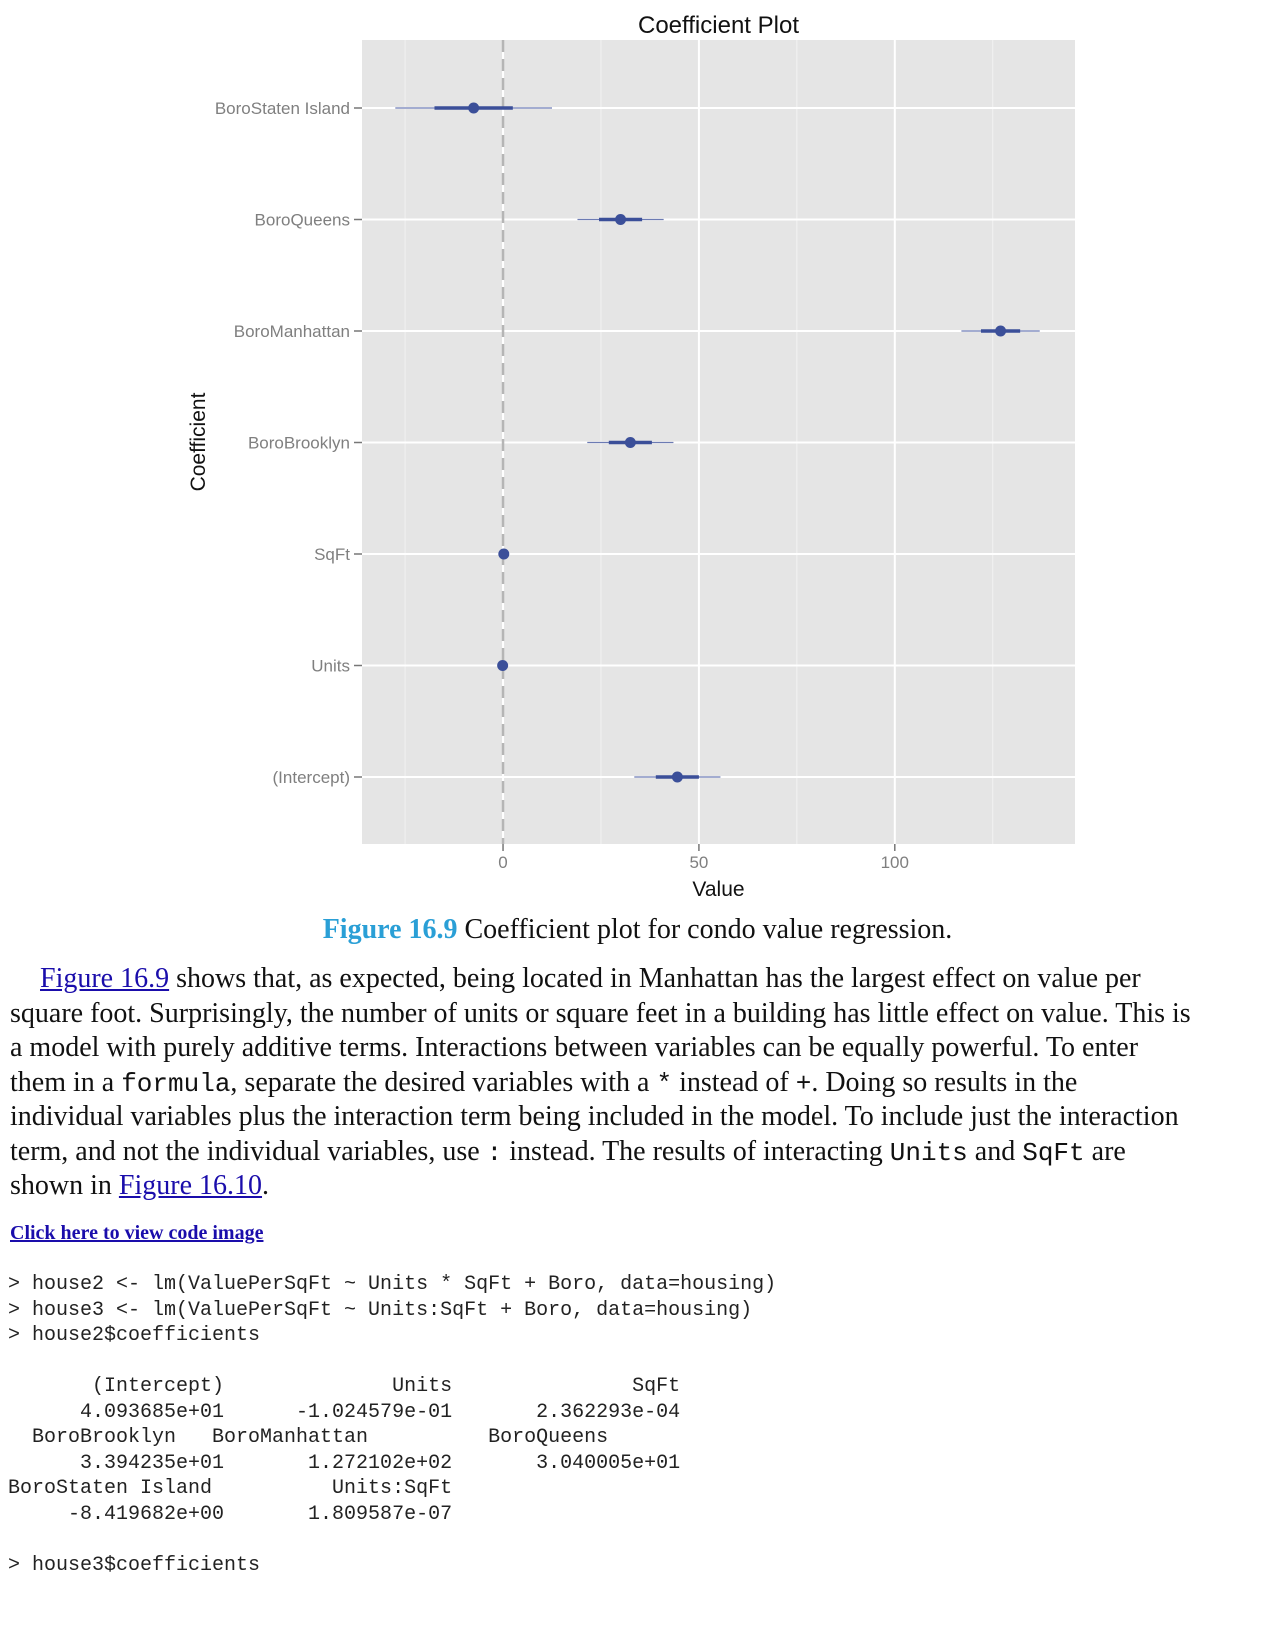 The height and width of the screenshot is (1650, 1275). What do you see at coordinates (443, 1082) in the screenshot?
I see `paragraph-text: , separate the desired variables with a` at bounding box center [443, 1082].